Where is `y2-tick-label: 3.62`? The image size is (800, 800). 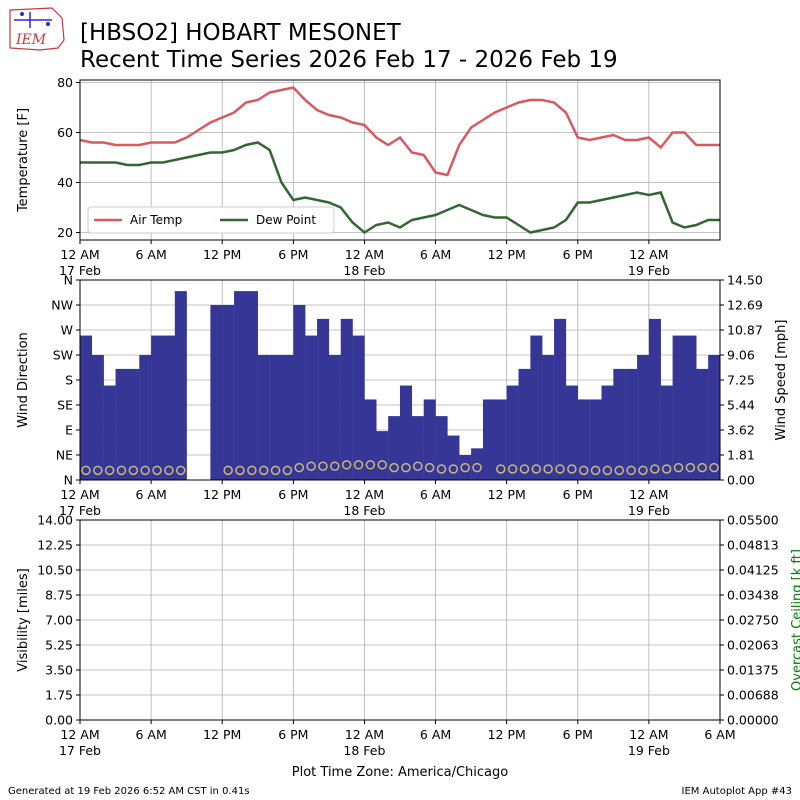 y2-tick-label: 3.62 is located at coordinates (741, 430).